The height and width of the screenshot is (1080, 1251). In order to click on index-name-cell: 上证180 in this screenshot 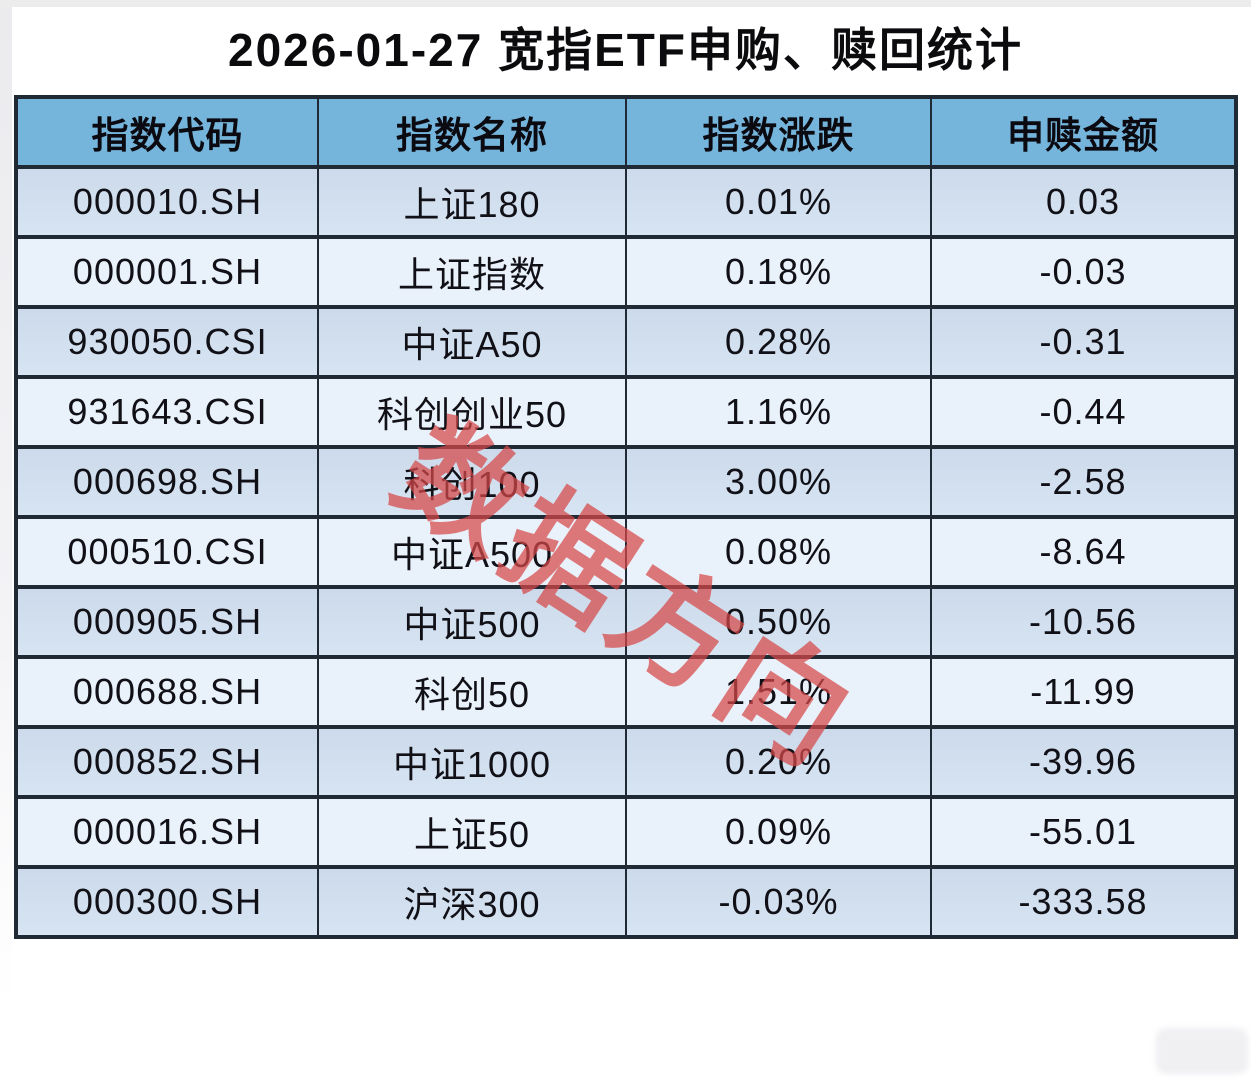, I will do `click(472, 202)`.